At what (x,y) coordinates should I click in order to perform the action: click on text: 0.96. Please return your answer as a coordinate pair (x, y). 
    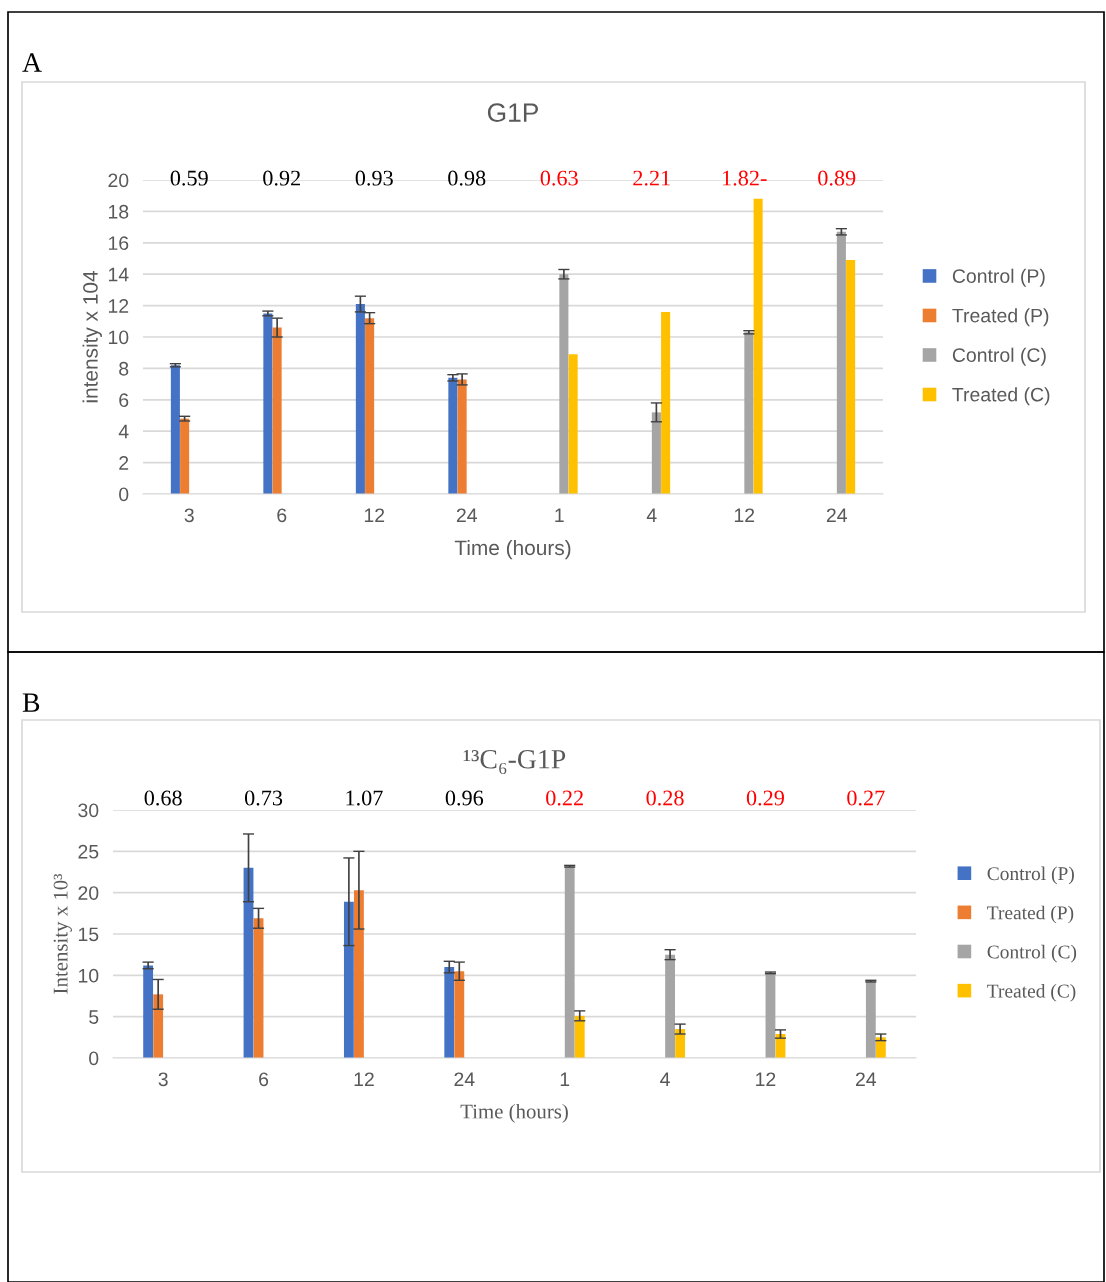
    Looking at the image, I should click on (464, 798).